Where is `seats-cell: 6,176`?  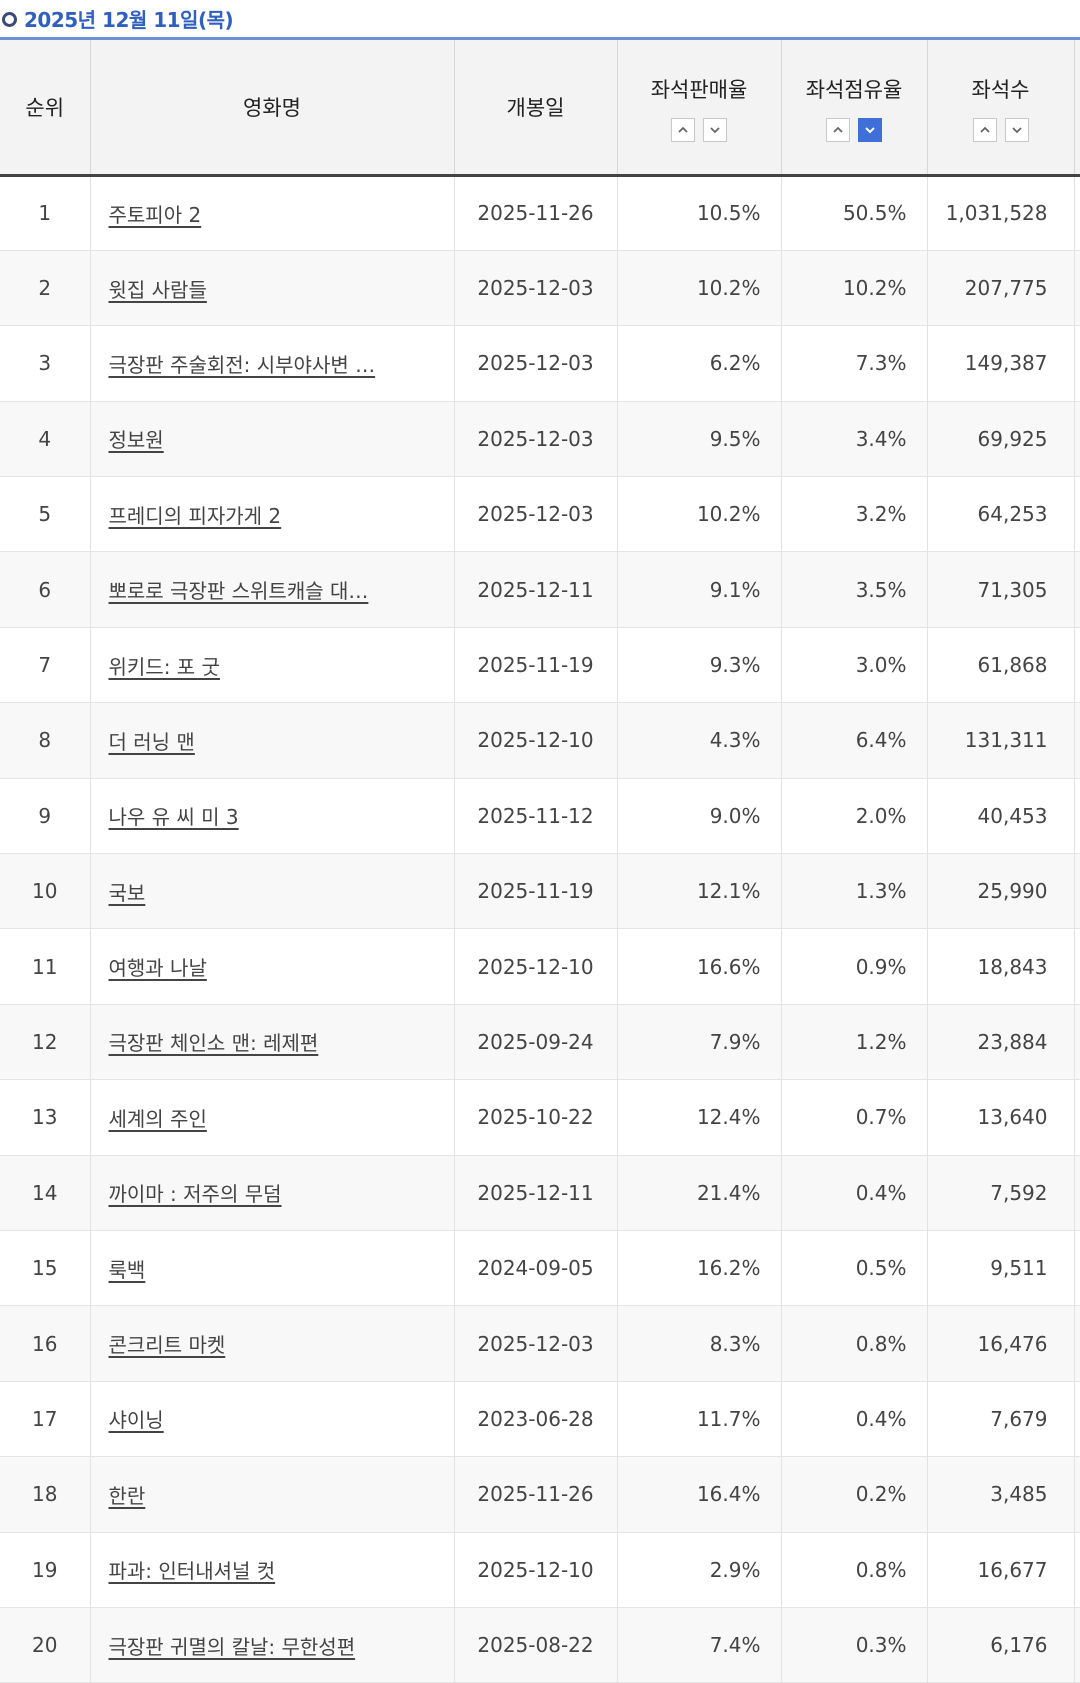
seats-cell: 6,176 is located at coordinates (1001, 1645).